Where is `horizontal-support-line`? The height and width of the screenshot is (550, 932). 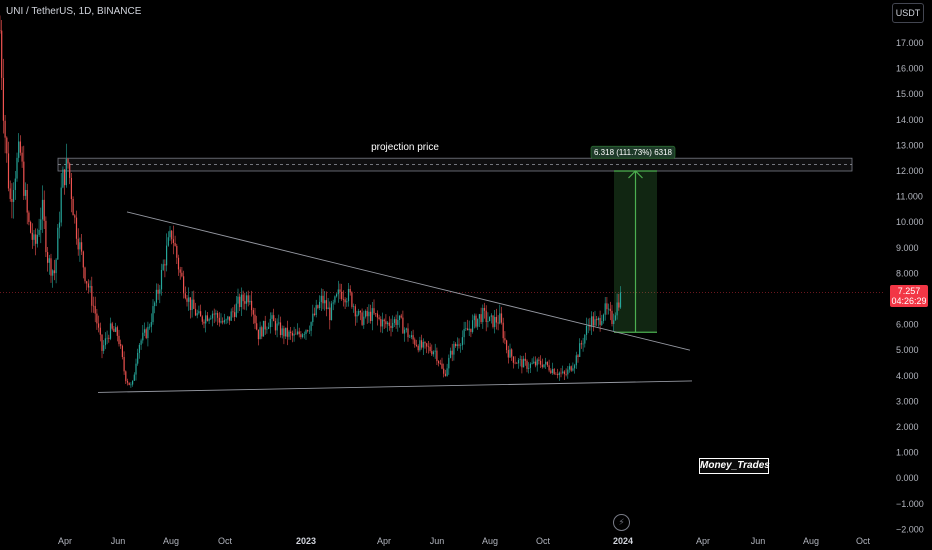
horizontal-support-line is located at coordinates (395, 386).